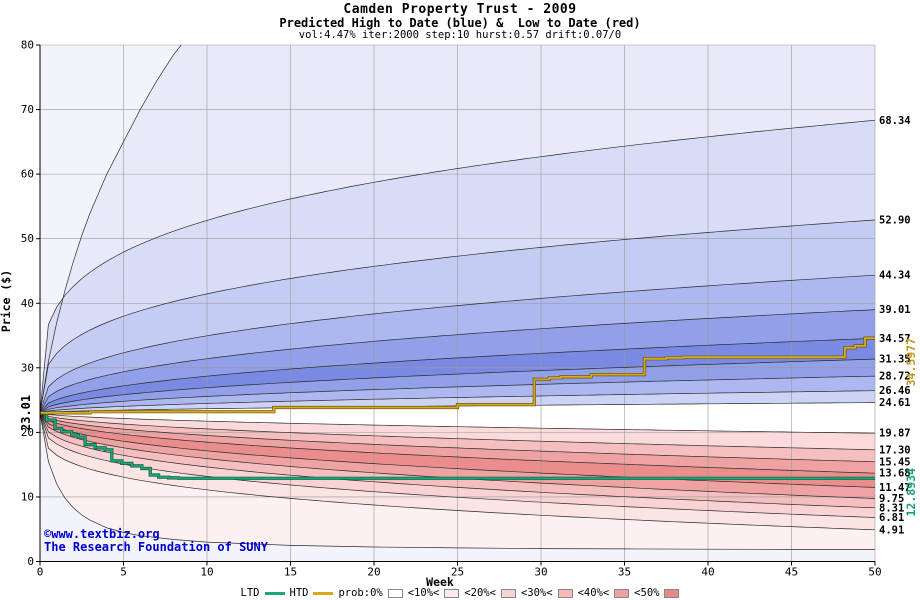 The image size is (920, 600). Describe the element at coordinates (895, 474) in the screenshot. I see `band-end-value: 13.68` at that location.